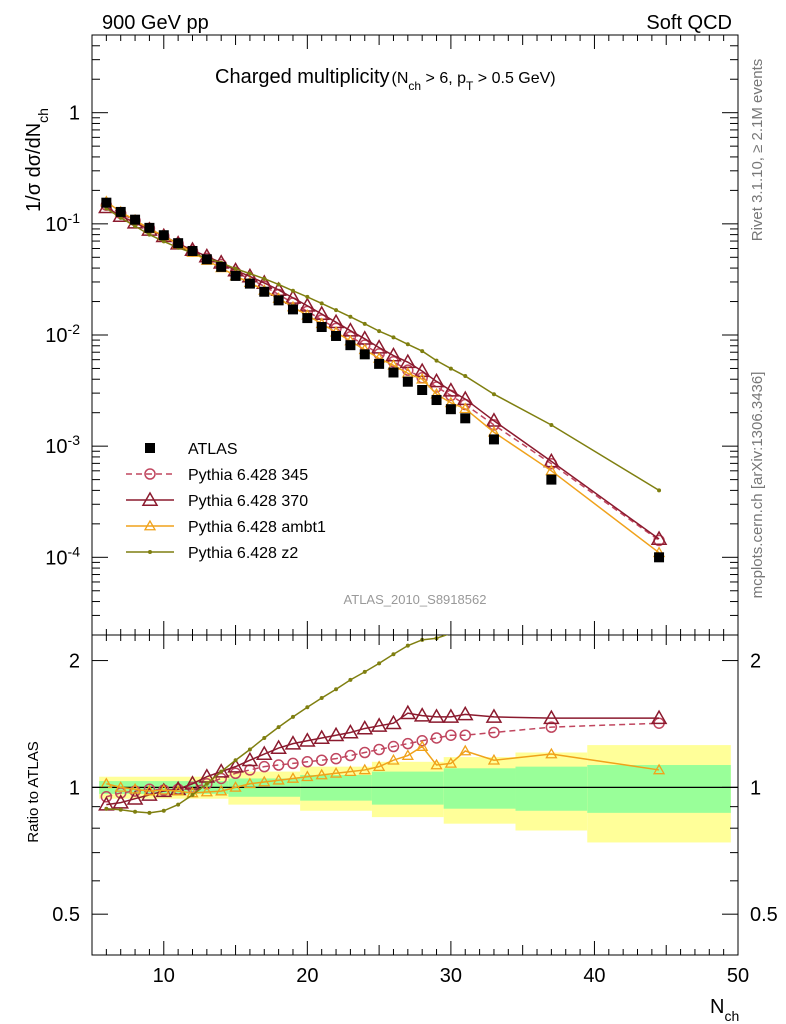  Describe the element at coordinates (150, 448) in the screenshot. I see `legend-marker-atlas` at that location.